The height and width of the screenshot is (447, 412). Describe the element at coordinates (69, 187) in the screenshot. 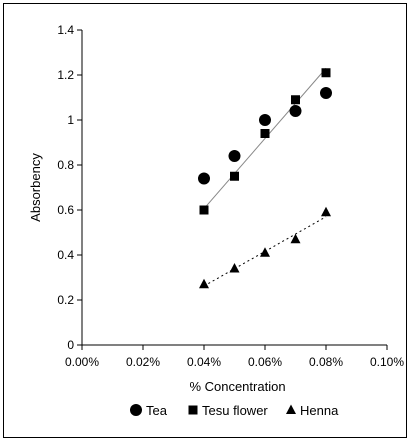

I see `y-axis-ticks: 0 0.2 0.4 0.6 0.8 1 1.2 1.4` at that location.